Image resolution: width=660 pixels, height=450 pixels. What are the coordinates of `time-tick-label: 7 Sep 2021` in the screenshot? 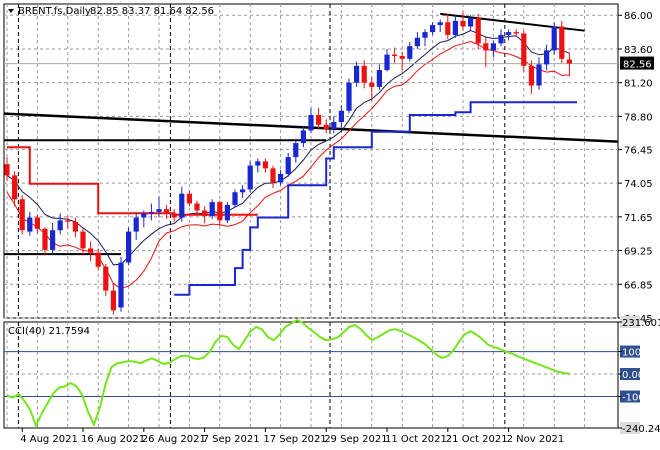 It's located at (231, 439).